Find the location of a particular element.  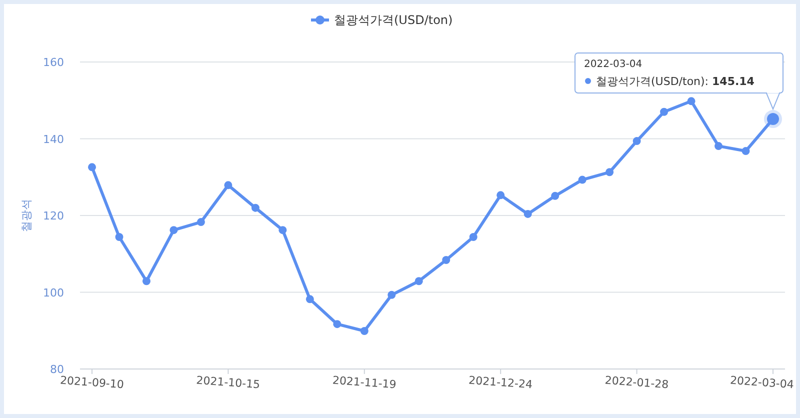

legend: 철광석가격(USD/ton) is located at coordinates (382, 20).